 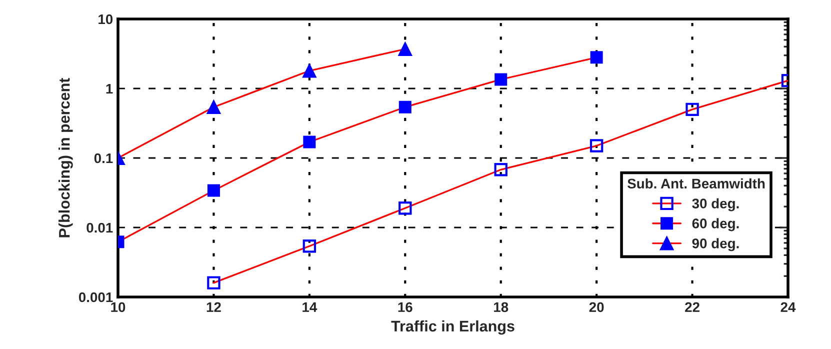 I want to click on y-axis-title: P(blocking) in percent, so click(x=65, y=158).